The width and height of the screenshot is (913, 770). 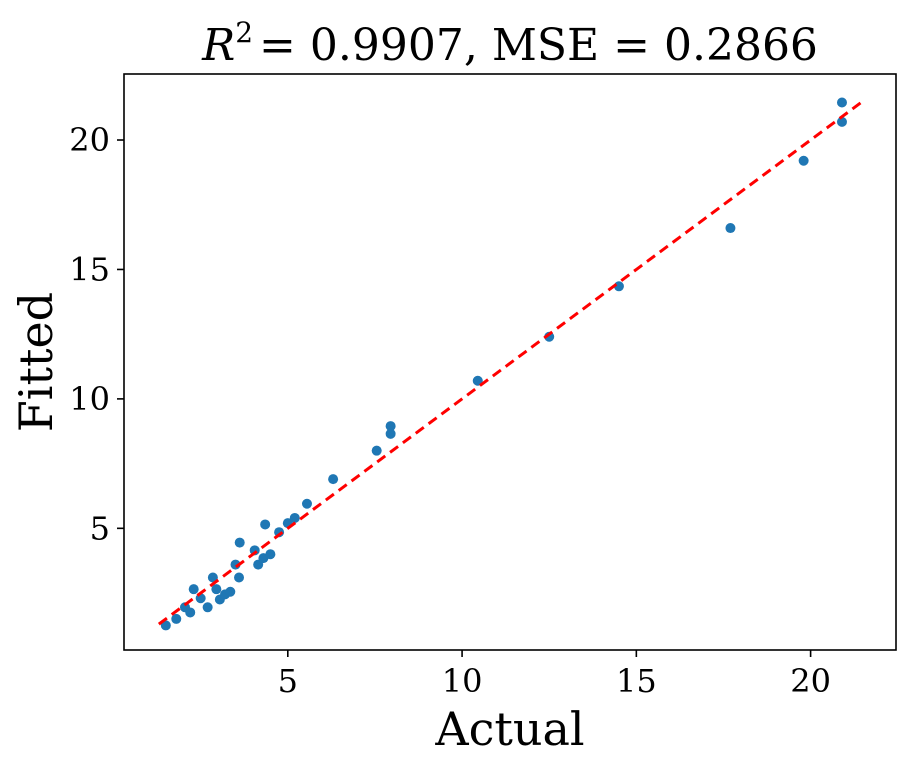 What do you see at coordinates (244, 32) in the screenshot?
I see `title-r-exponent: 2` at bounding box center [244, 32].